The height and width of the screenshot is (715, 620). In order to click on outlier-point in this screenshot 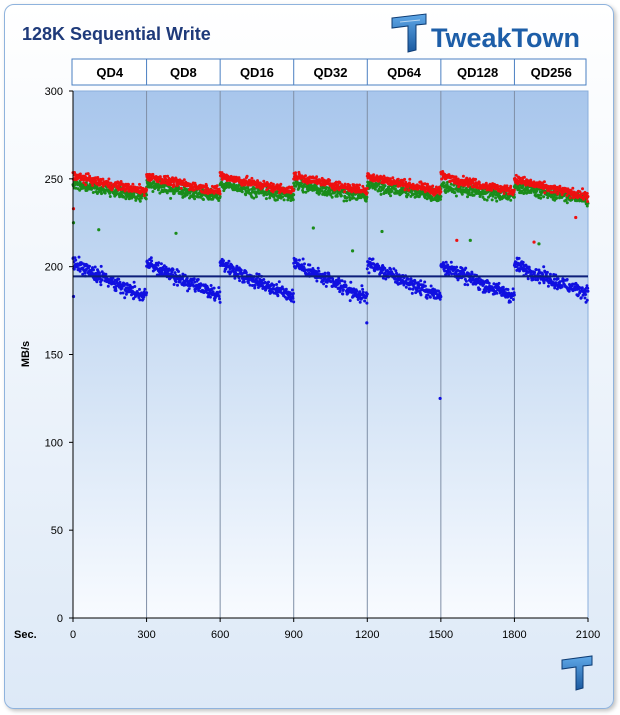, I will do `click(176, 233)`.